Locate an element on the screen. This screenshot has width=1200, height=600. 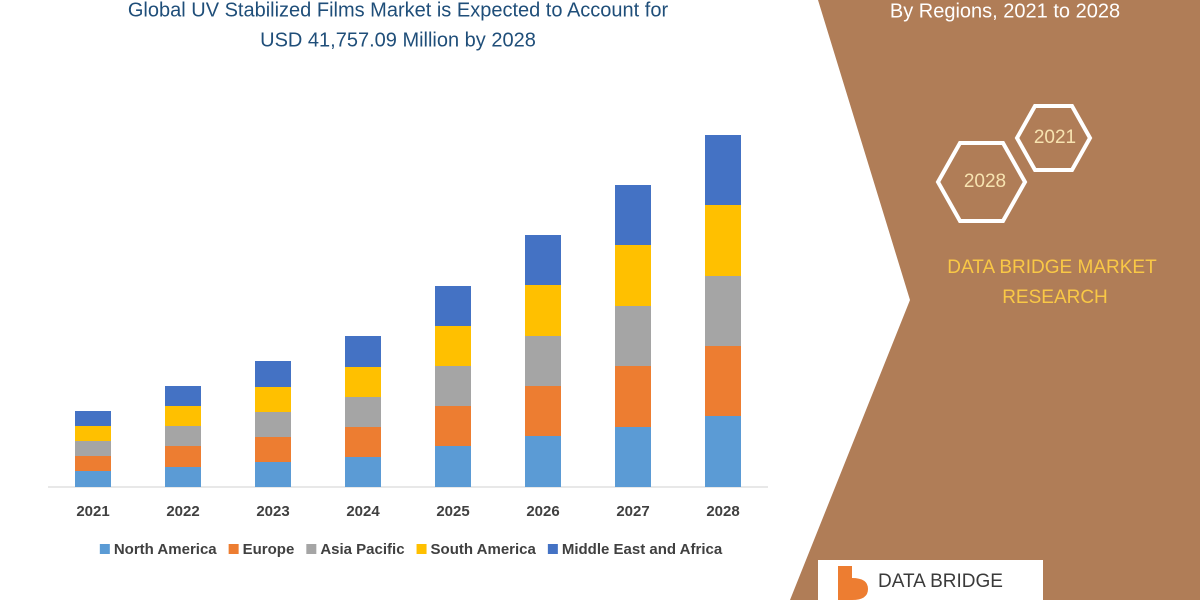
x-tick-label: 2028 is located at coordinates (722, 511).